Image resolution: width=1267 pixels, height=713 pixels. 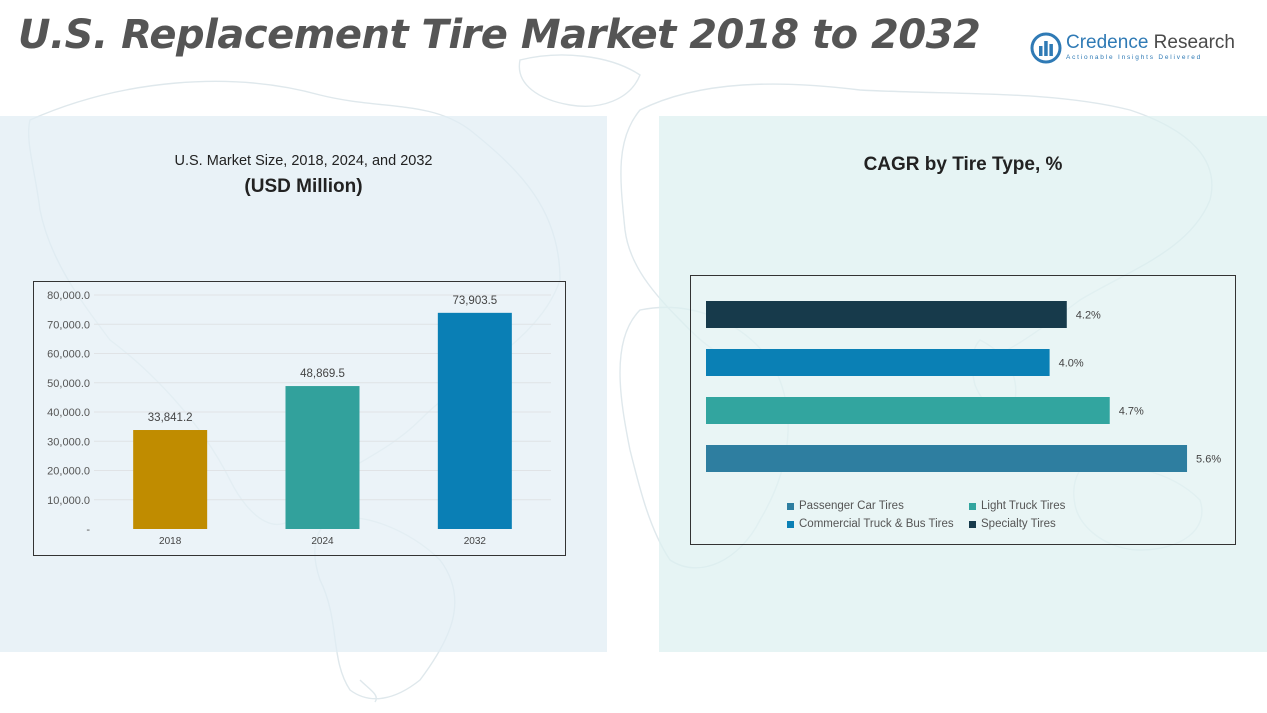 I want to click on legend-label: Specialty Tires, so click(x=1018, y=524).